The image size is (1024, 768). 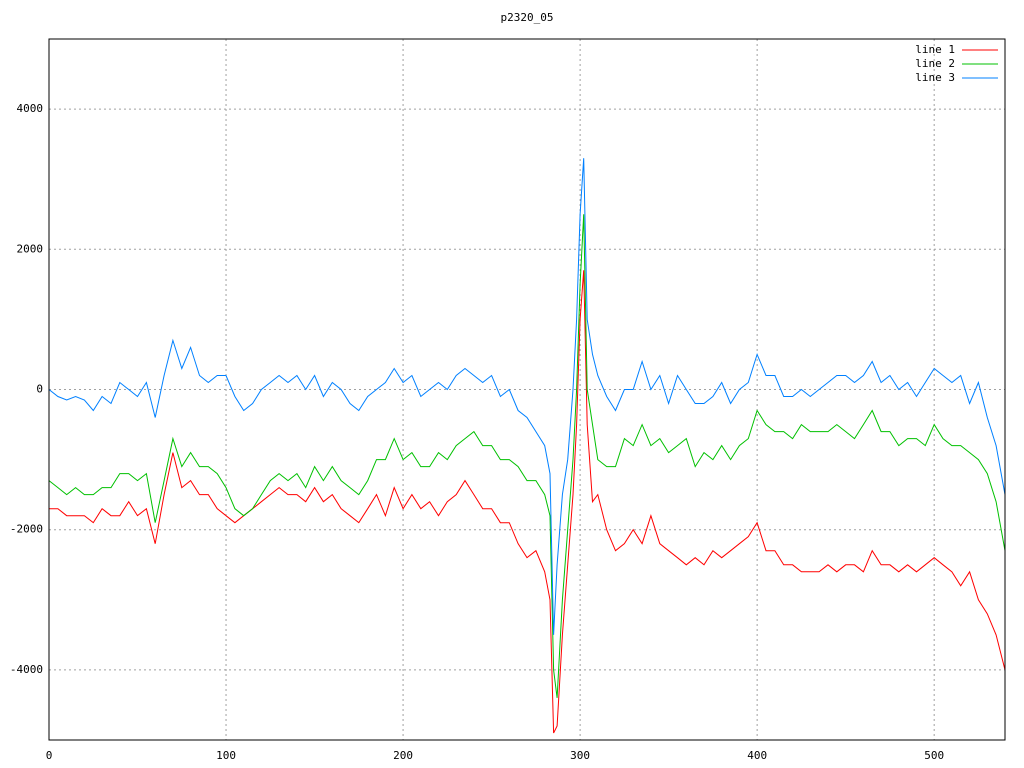 I want to click on y-tick-label: -2000, so click(x=26, y=529).